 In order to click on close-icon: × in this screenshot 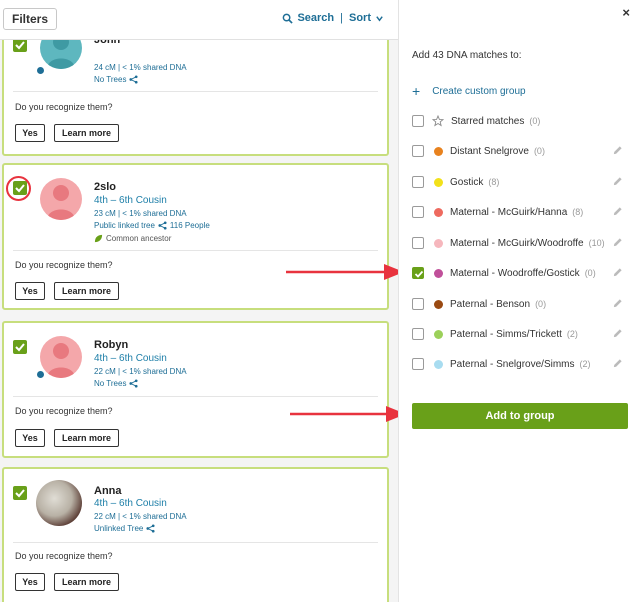, I will do `click(626, 12)`.